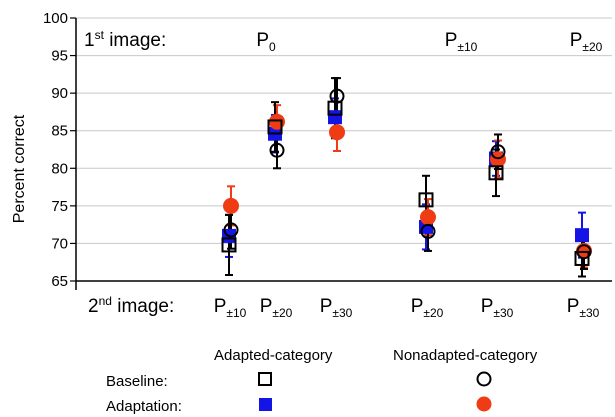 Image resolution: width=615 pixels, height=417 pixels. What do you see at coordinates (55, 18) in the screenshot?
I see `y-tick-label: 100` at bounding box center [55, 18].